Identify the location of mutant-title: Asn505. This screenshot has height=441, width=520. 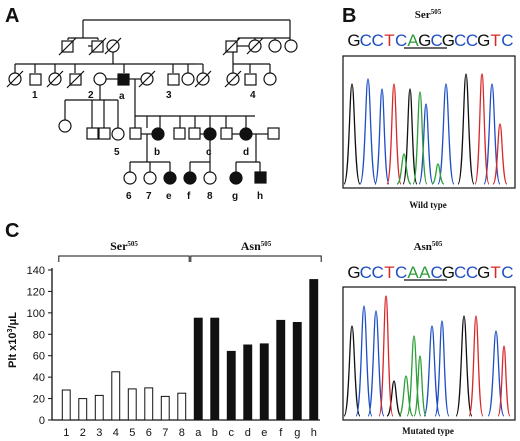
(428, 246).